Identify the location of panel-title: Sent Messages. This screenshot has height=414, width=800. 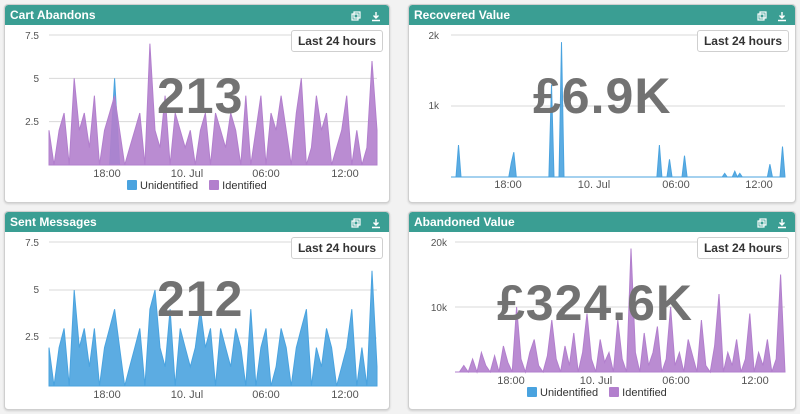
(53, 222).